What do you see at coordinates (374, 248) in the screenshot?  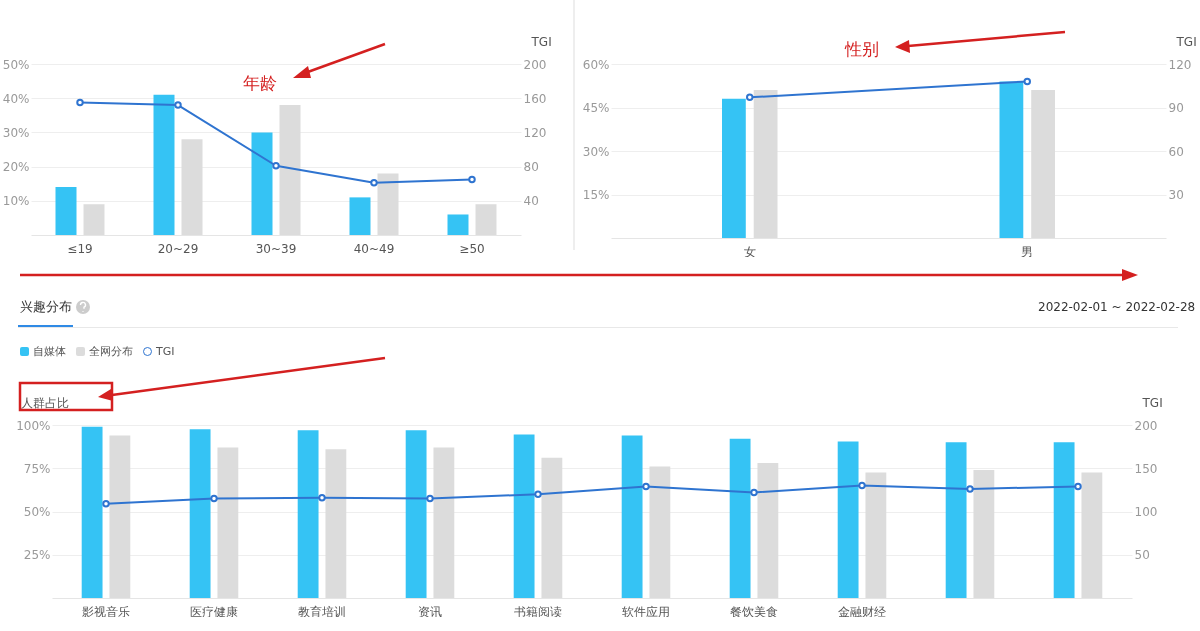 I see `x-tick-label: 40~49` at bounding box center [374, 248].